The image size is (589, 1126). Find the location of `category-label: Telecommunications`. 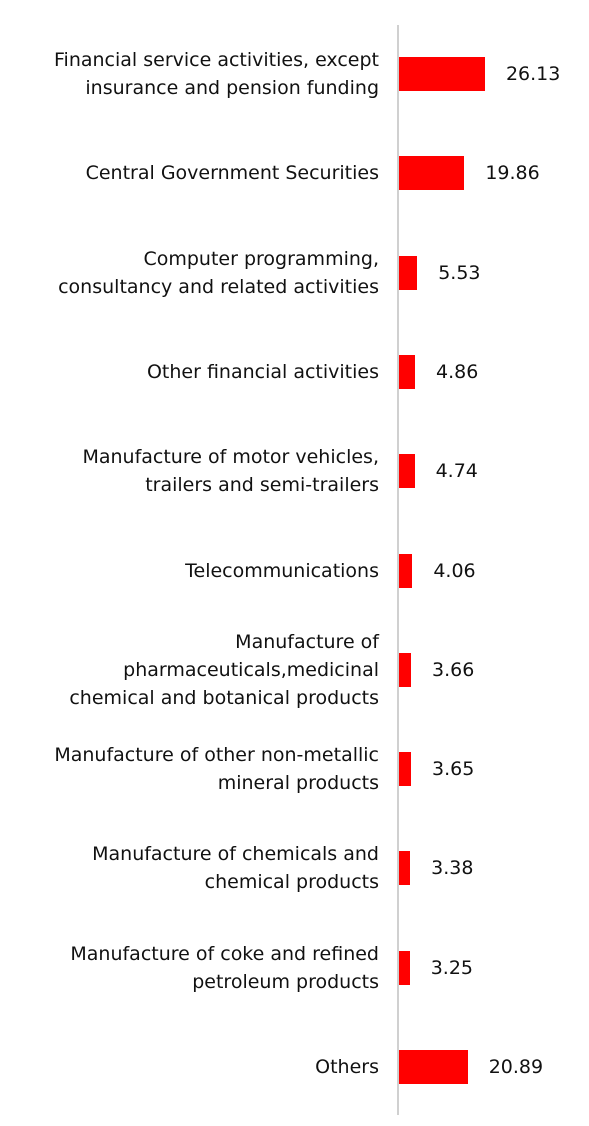

category-label: Telecommunications is located at coordinates (282, 570).